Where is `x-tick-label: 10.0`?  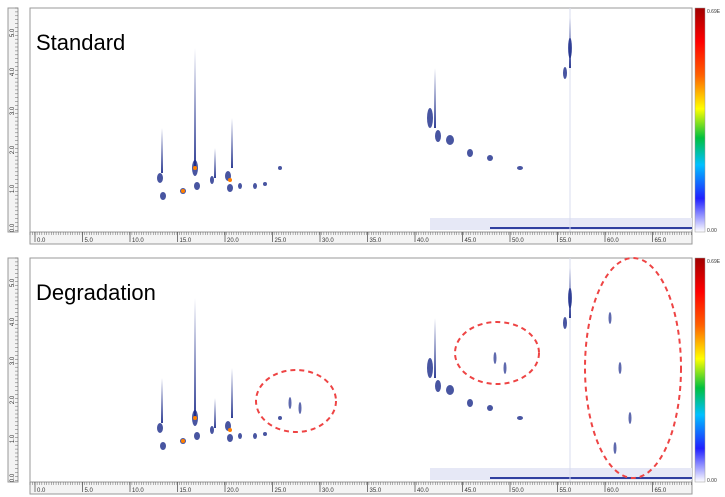 x-tick-label: 10.0 is located at coordinates (138, 241).